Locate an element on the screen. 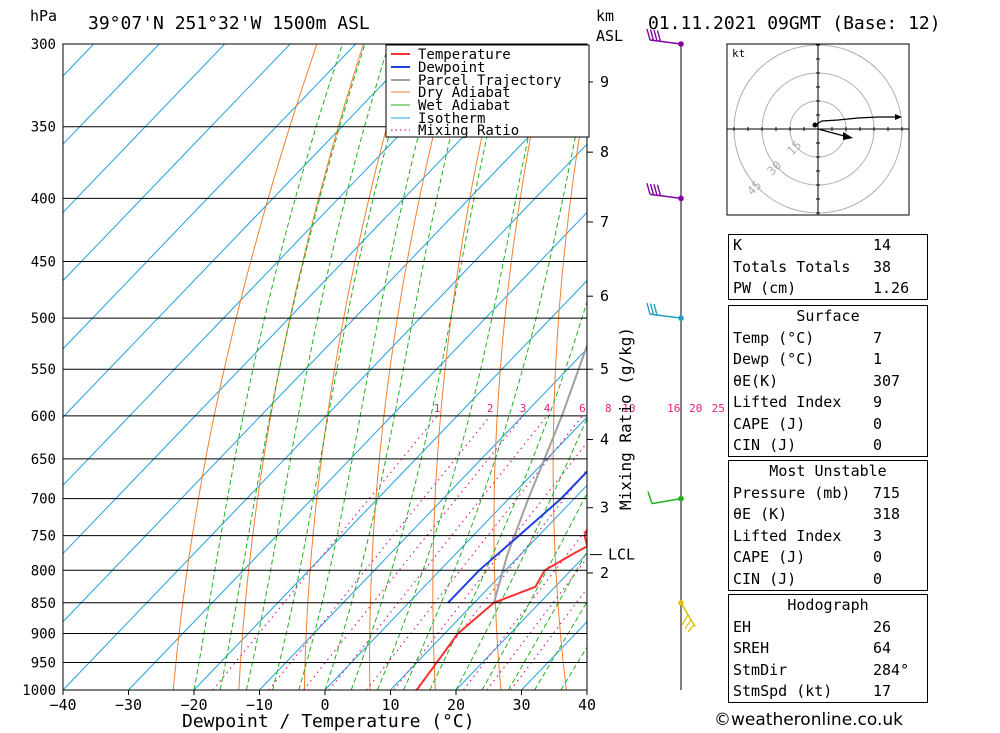 This screenshot has width=1000, height=733. hodograph-unit: kt is located at coordinates (738, 53).